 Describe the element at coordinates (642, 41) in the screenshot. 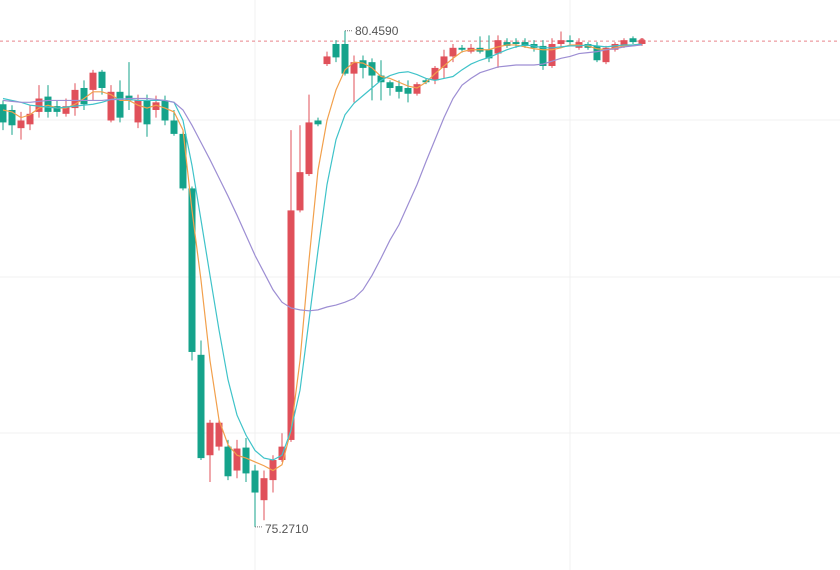

I see `last-price-dot` at that location.